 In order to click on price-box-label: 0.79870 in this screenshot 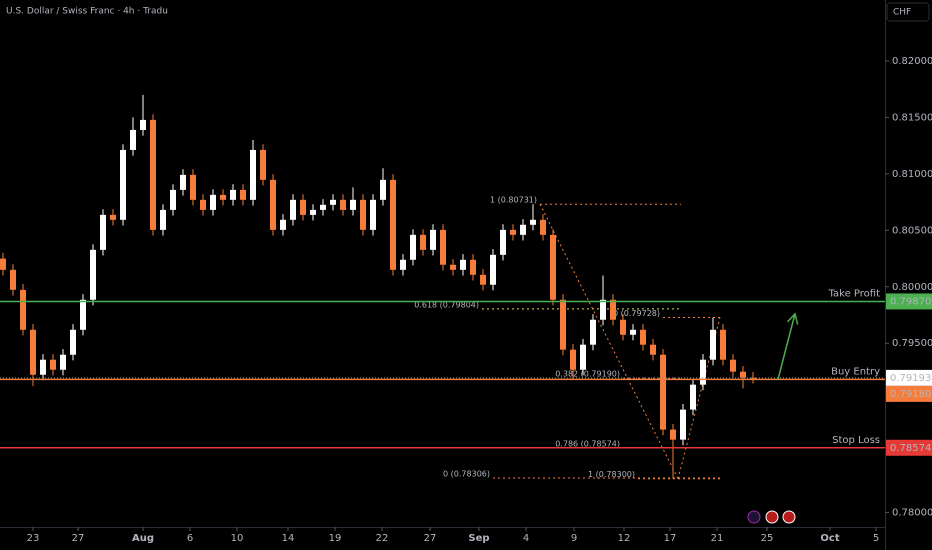, I will do `click(910, 301)`.